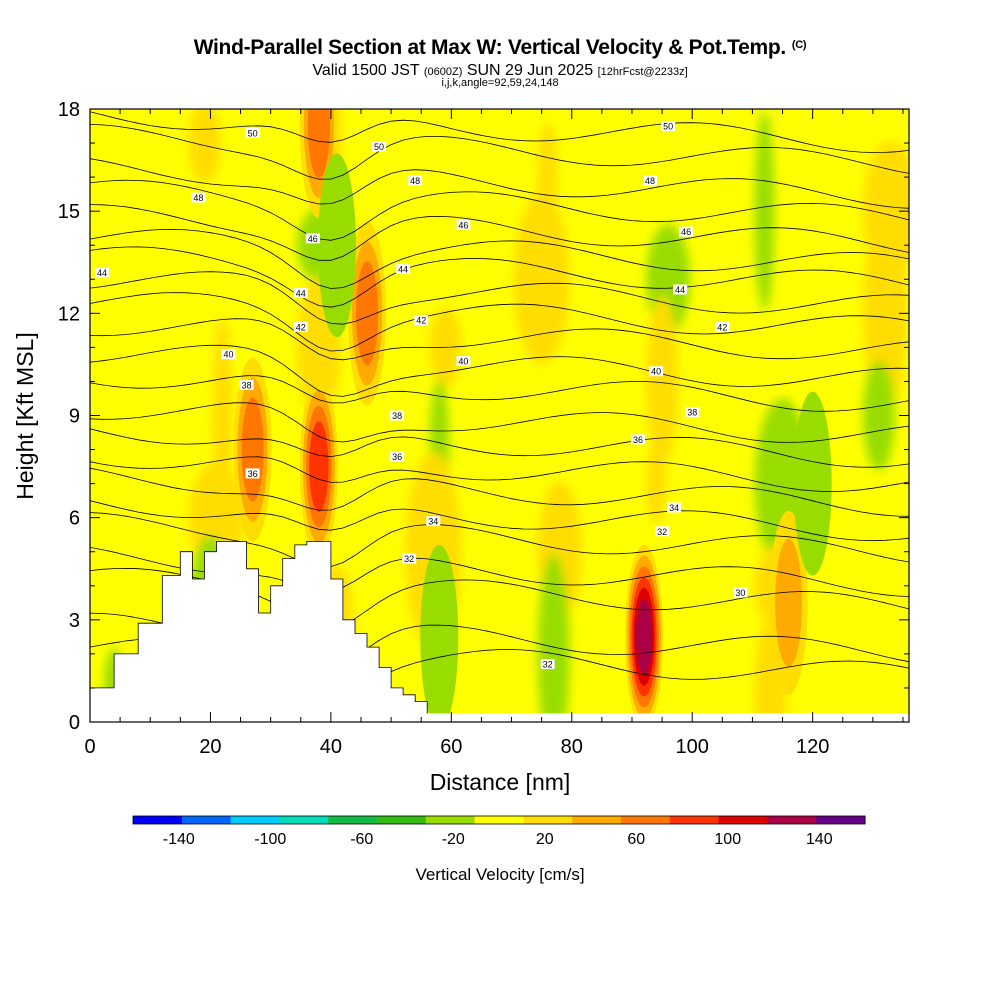 The width and height of the screenshot is (1000, 1000). I want to click on valid-prefix: Valid 1500 JST, so click(368, 70).